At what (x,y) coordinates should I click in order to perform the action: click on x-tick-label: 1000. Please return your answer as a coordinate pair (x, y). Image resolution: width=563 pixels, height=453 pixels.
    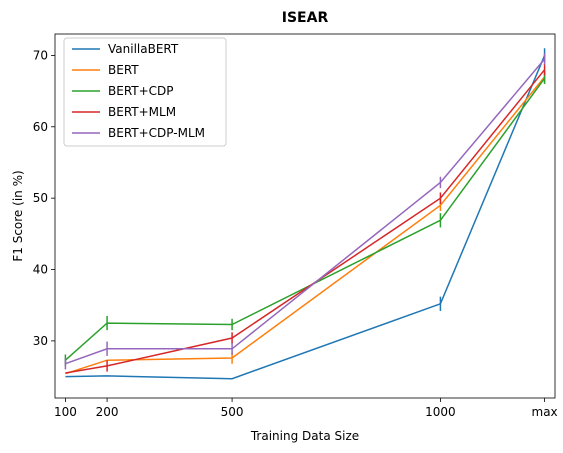
    Looking at the image, I should click on (440, 412).